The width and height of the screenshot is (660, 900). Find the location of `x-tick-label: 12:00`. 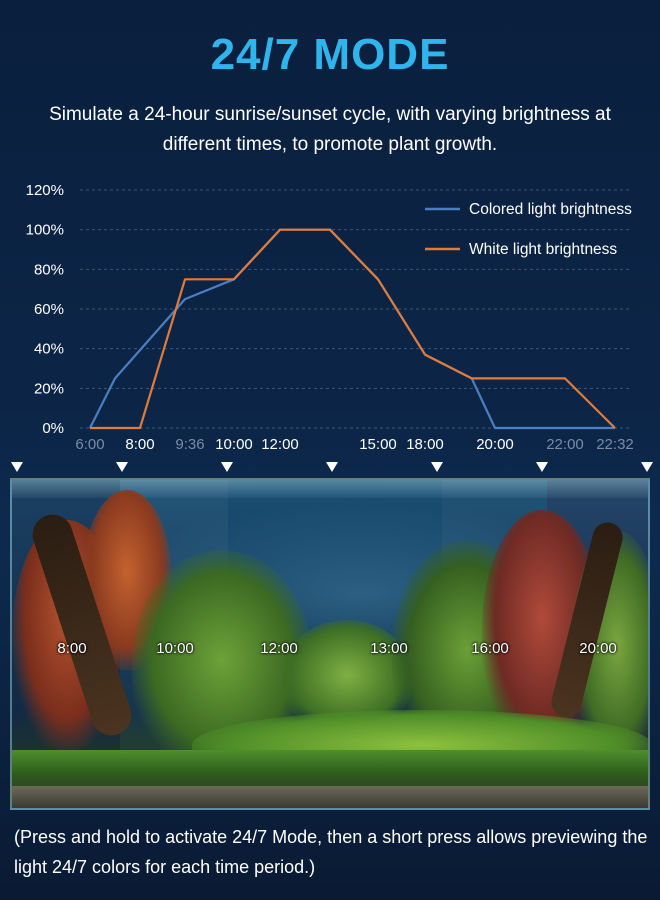

x-tick-label: 12:00 is located at coordinates (280, 444).